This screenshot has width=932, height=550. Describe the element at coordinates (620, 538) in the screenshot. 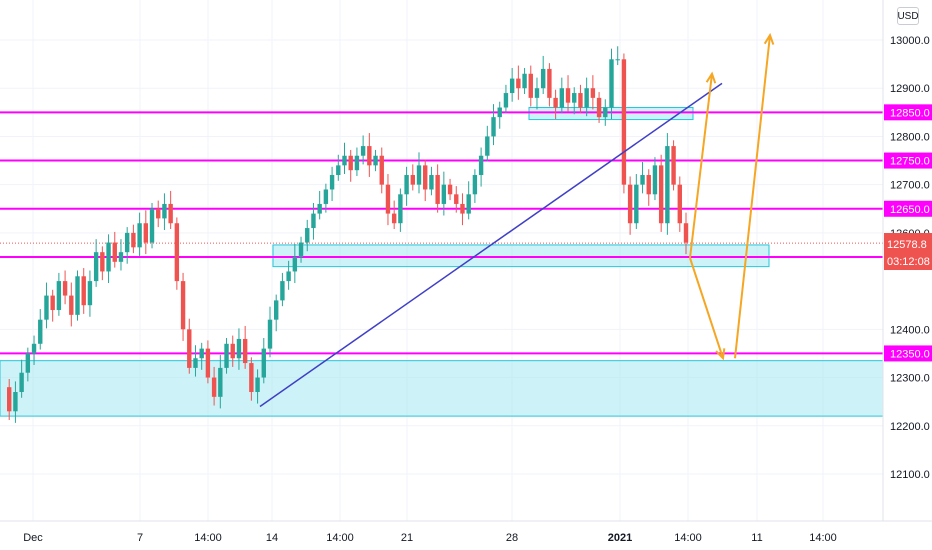

I see `time-tick: 2021` at that location.